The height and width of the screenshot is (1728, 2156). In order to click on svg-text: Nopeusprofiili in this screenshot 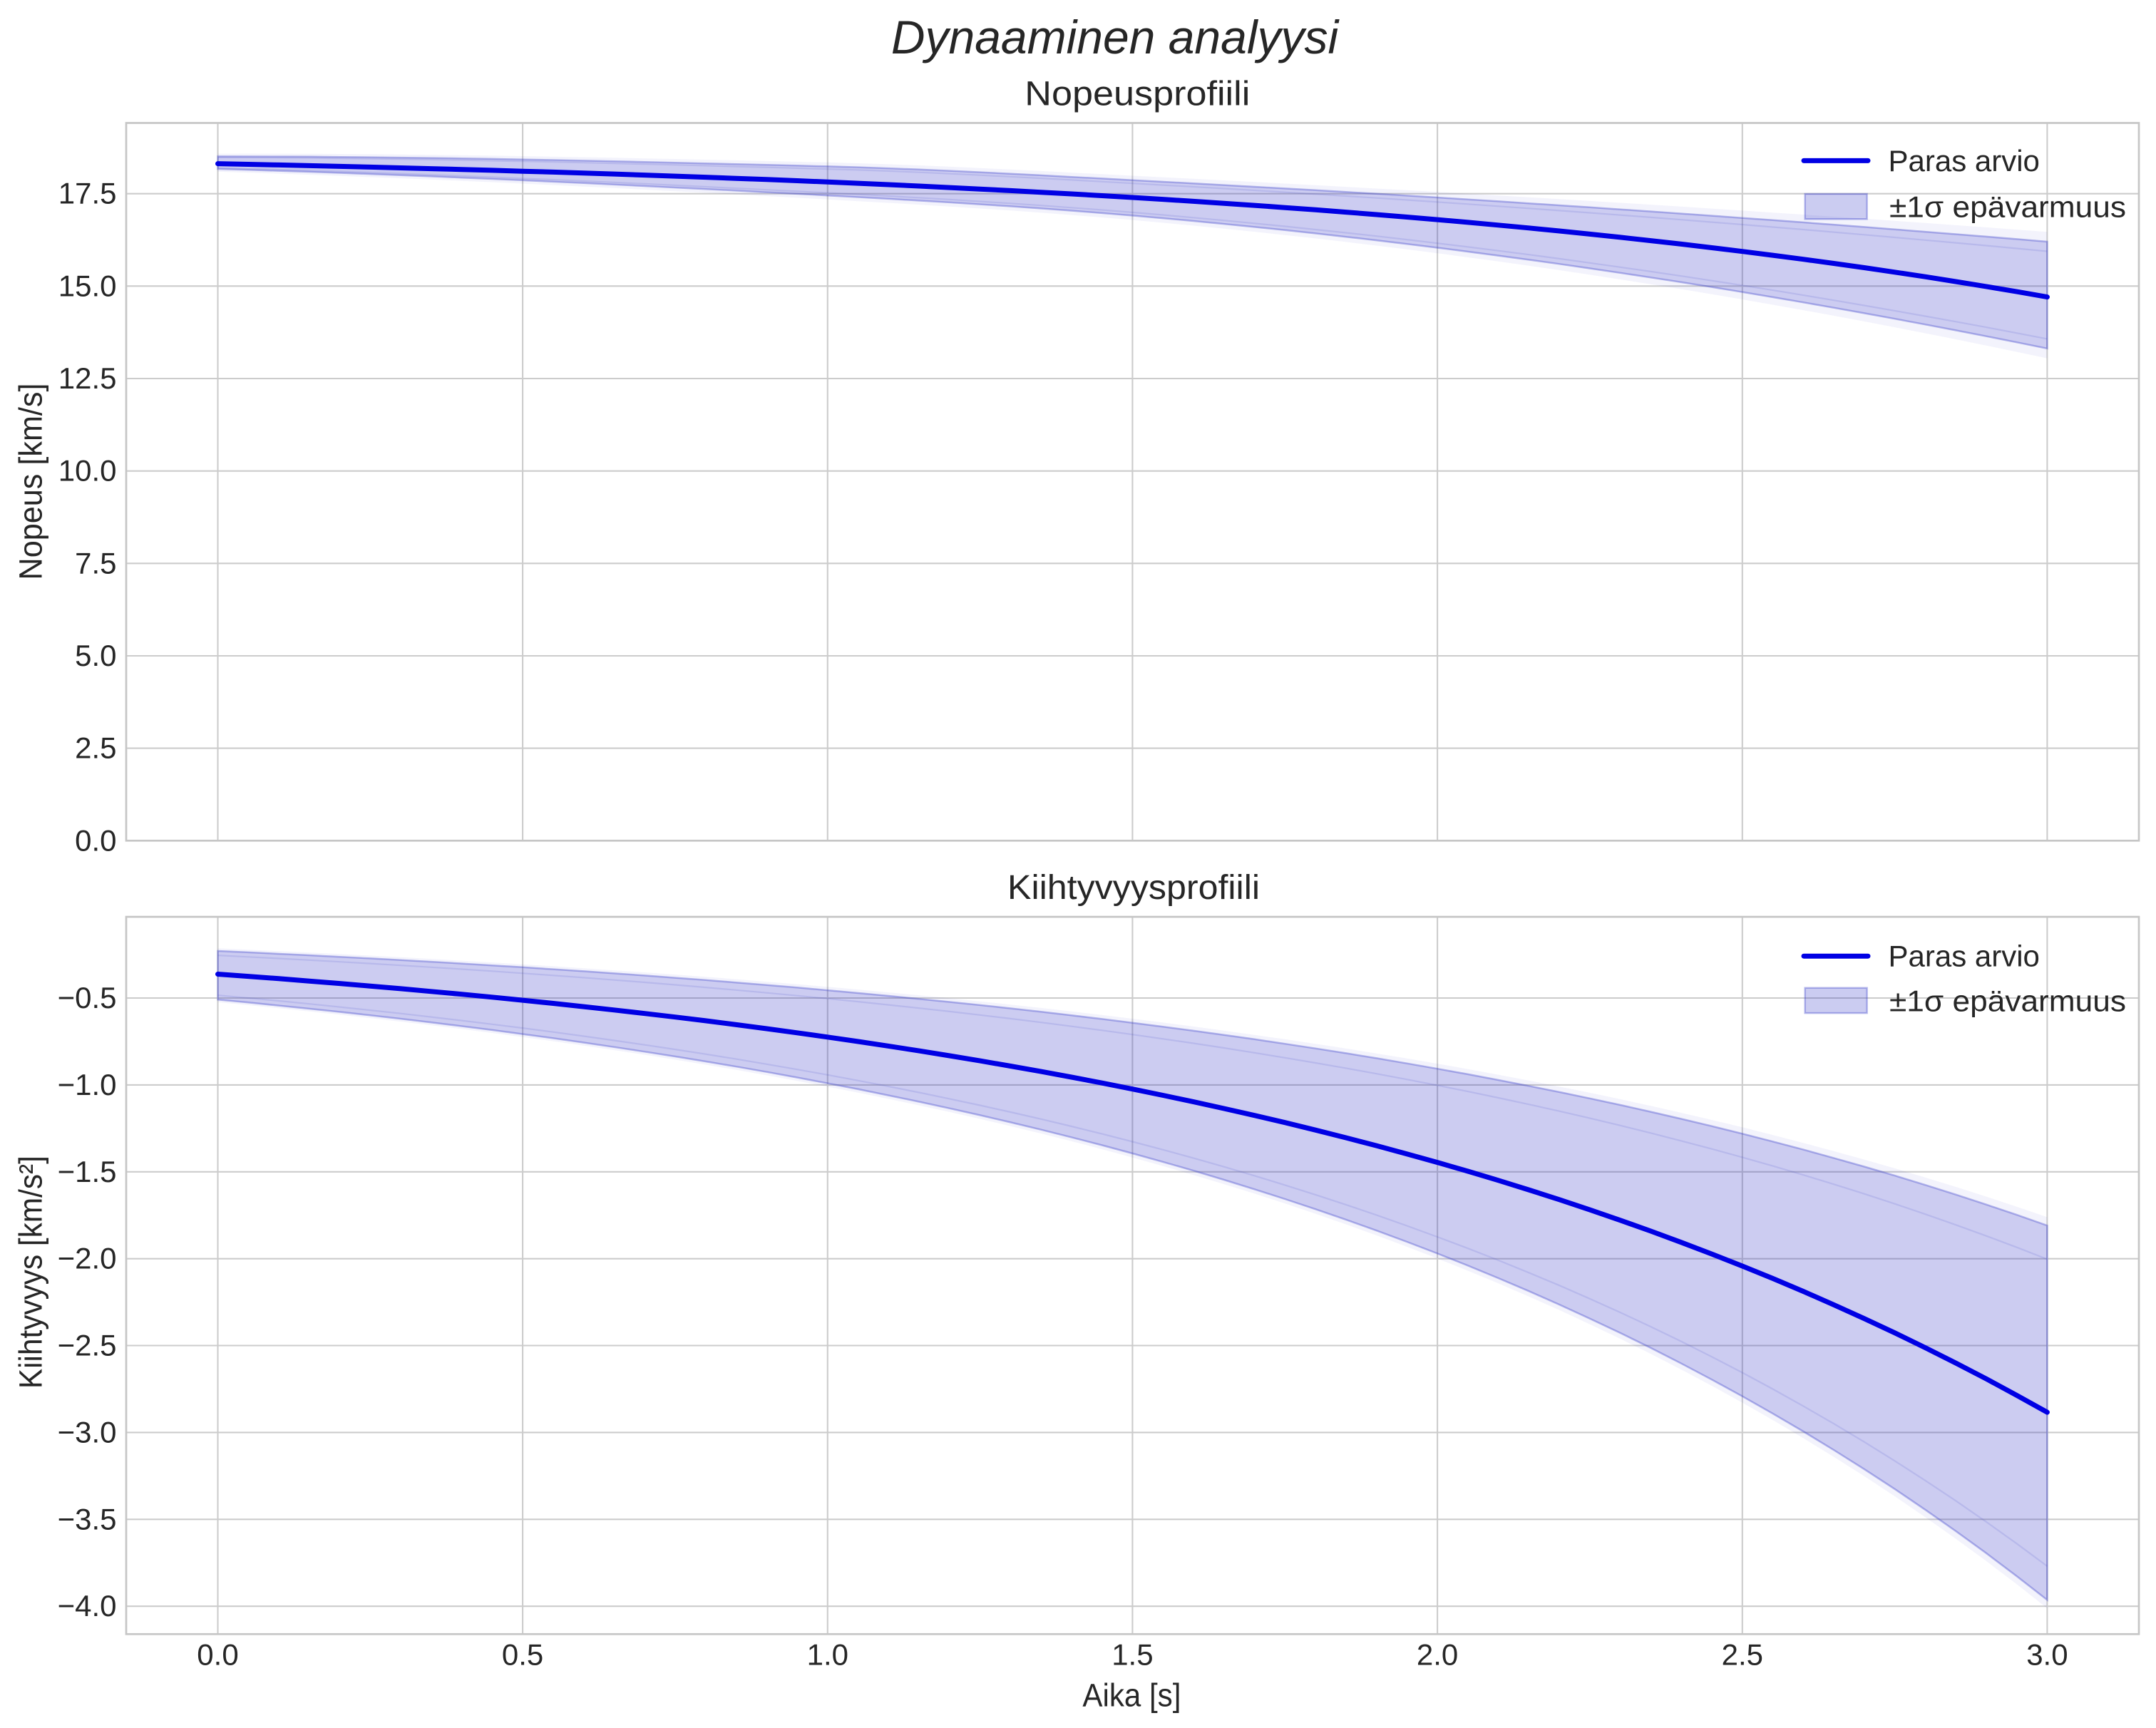, I will do `click(1137, 93)`.